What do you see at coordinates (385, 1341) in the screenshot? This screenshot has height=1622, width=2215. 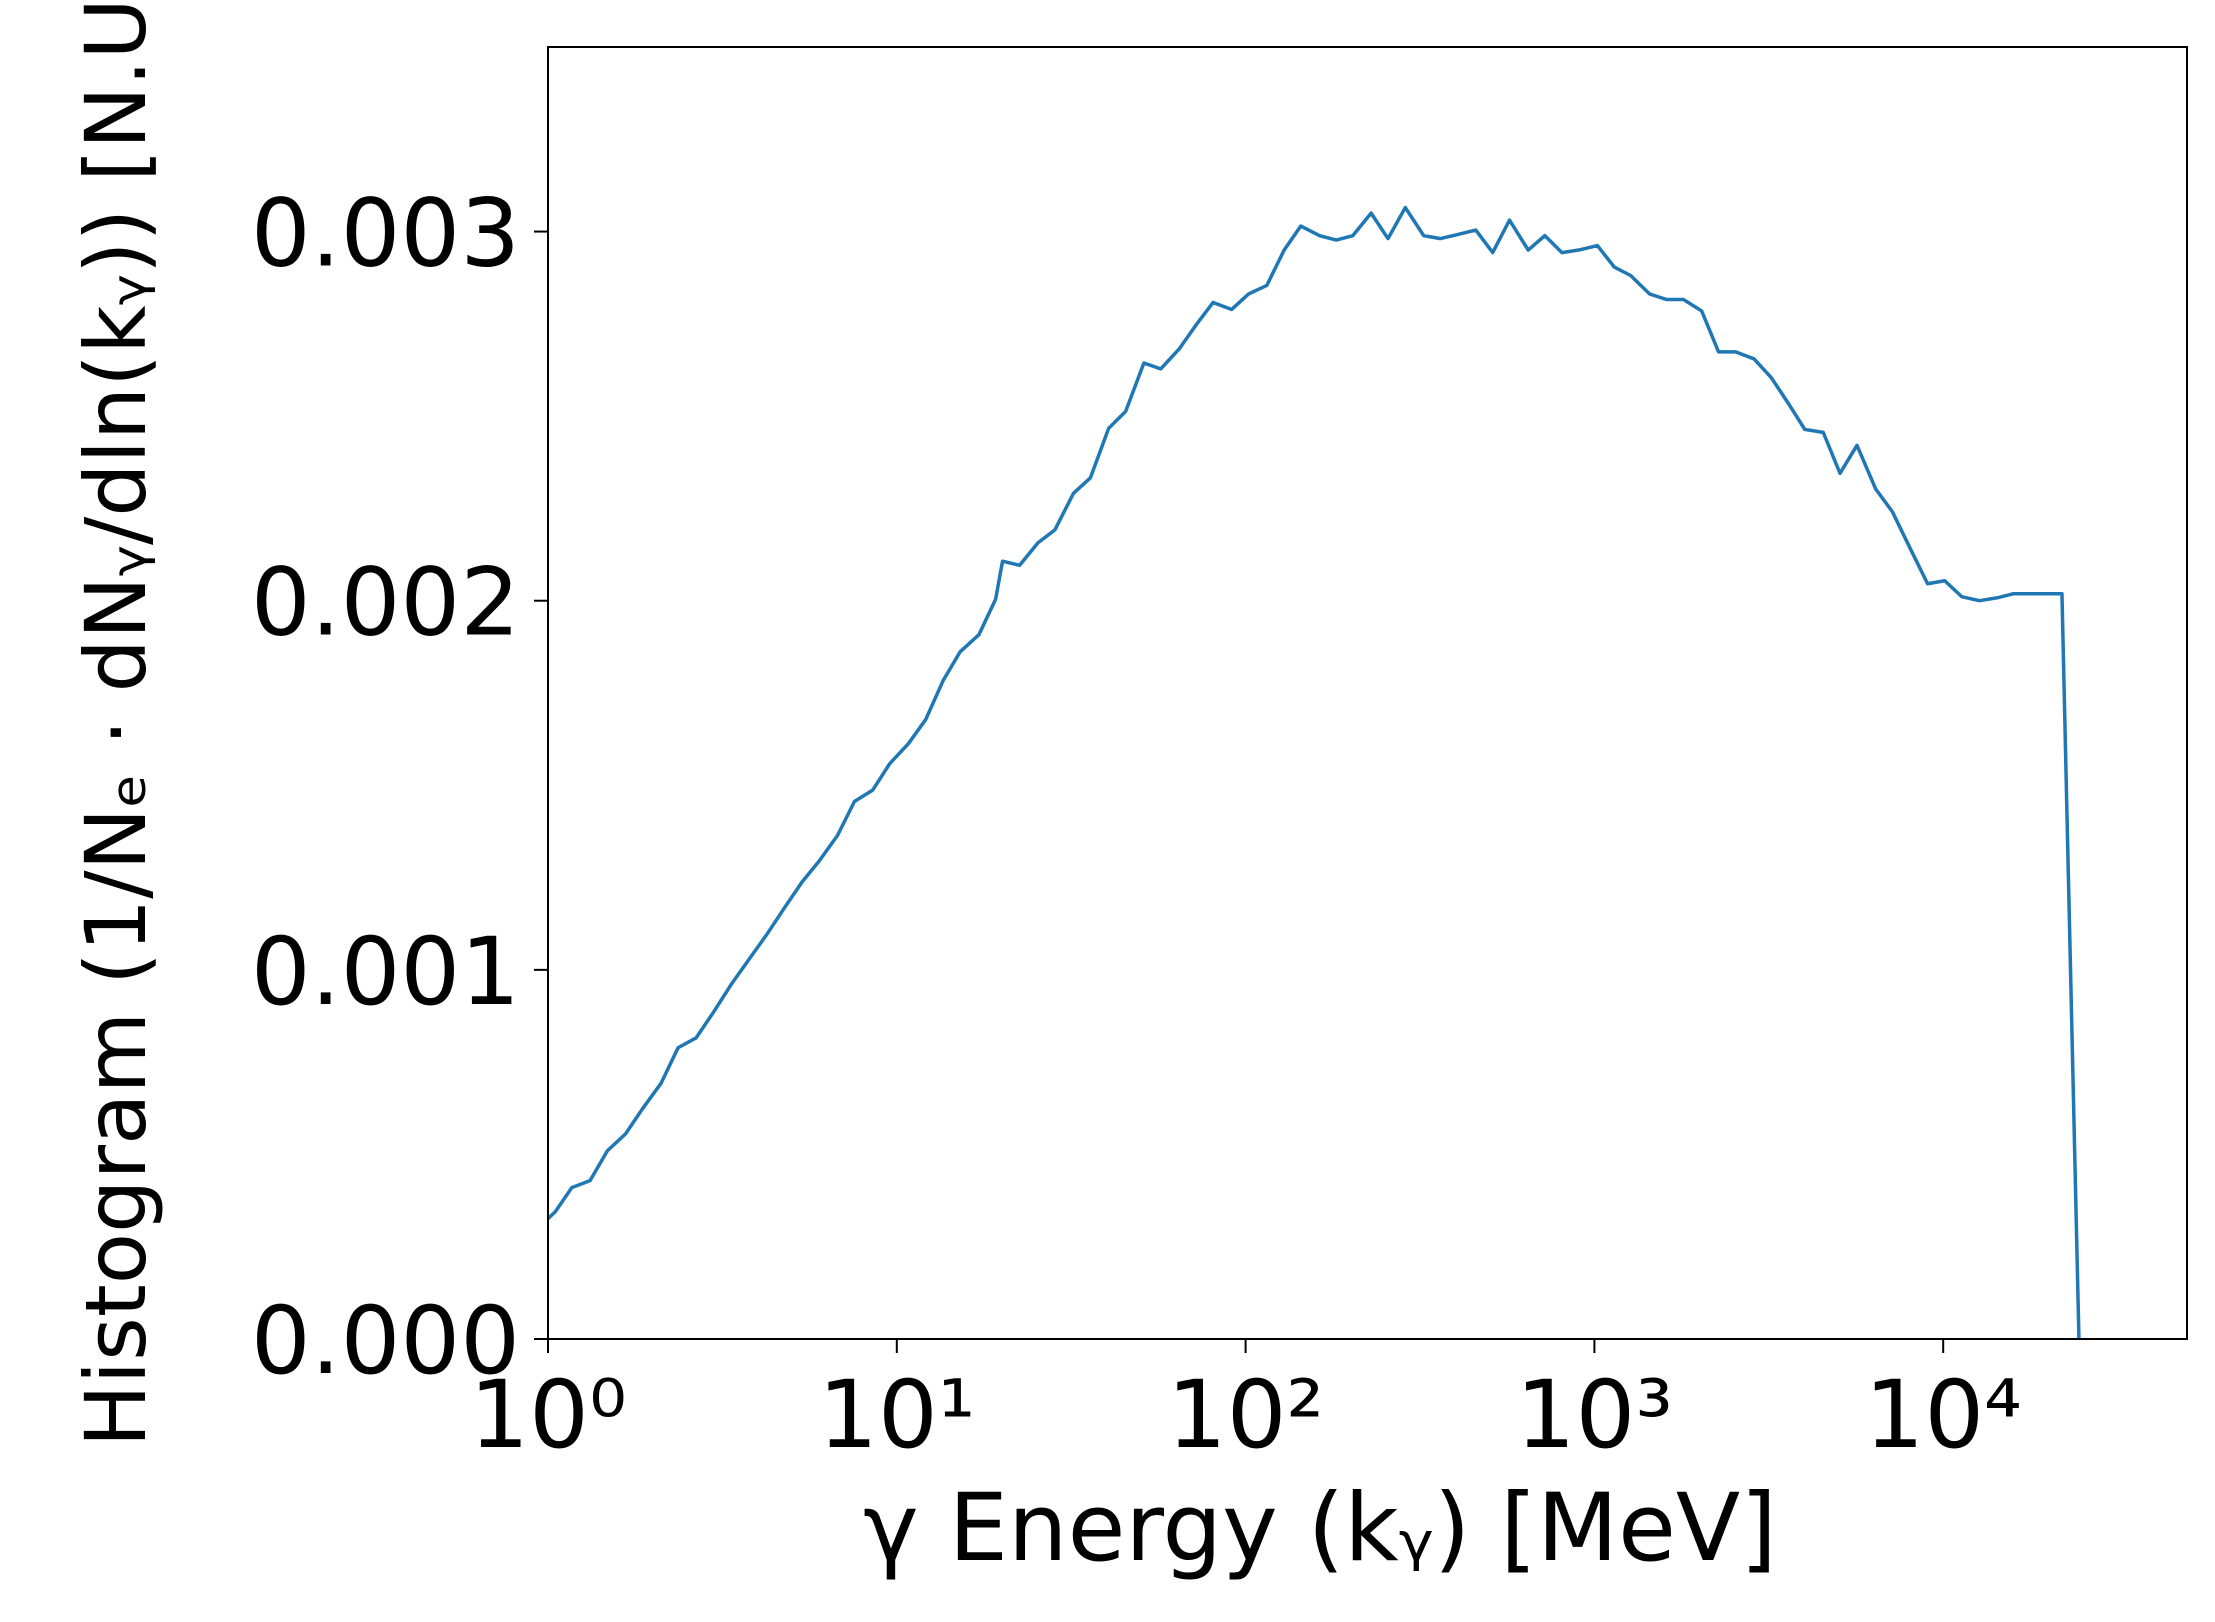 I see `y-tick-label: 0.000` at bounding box center [385, 1341].